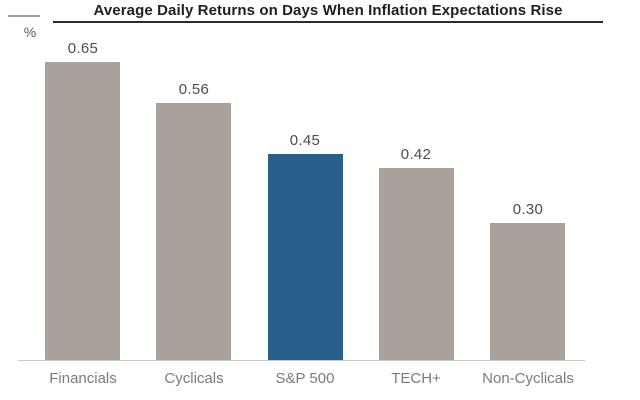  Describe the element at coordinates (83, 378) in the screenshot. I see `category-label-financials: Financials` at that location.